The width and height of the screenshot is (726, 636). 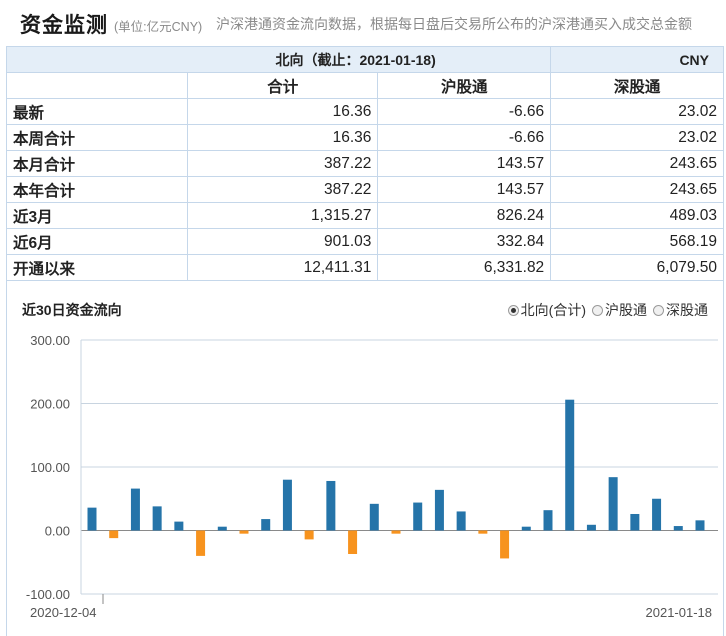 I want to click on total-value: 901.03, so click(x=282, y=241).